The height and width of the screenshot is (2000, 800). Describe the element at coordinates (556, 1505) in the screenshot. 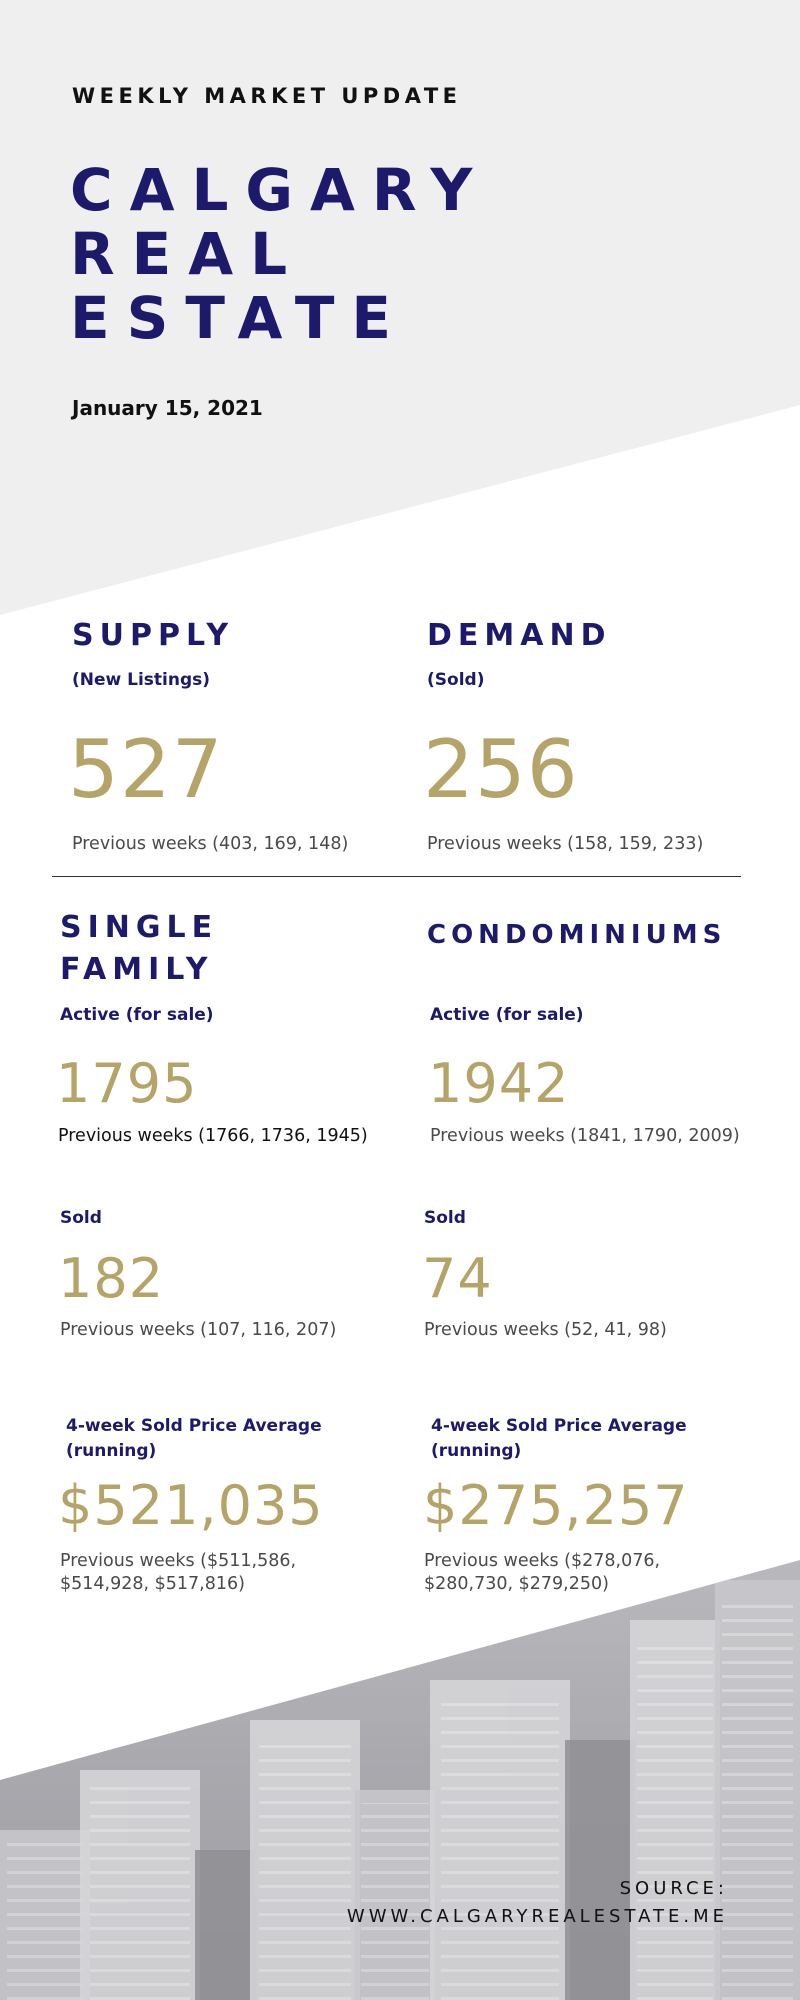

I see `condominiums-avg-value: $275,257` at that location.